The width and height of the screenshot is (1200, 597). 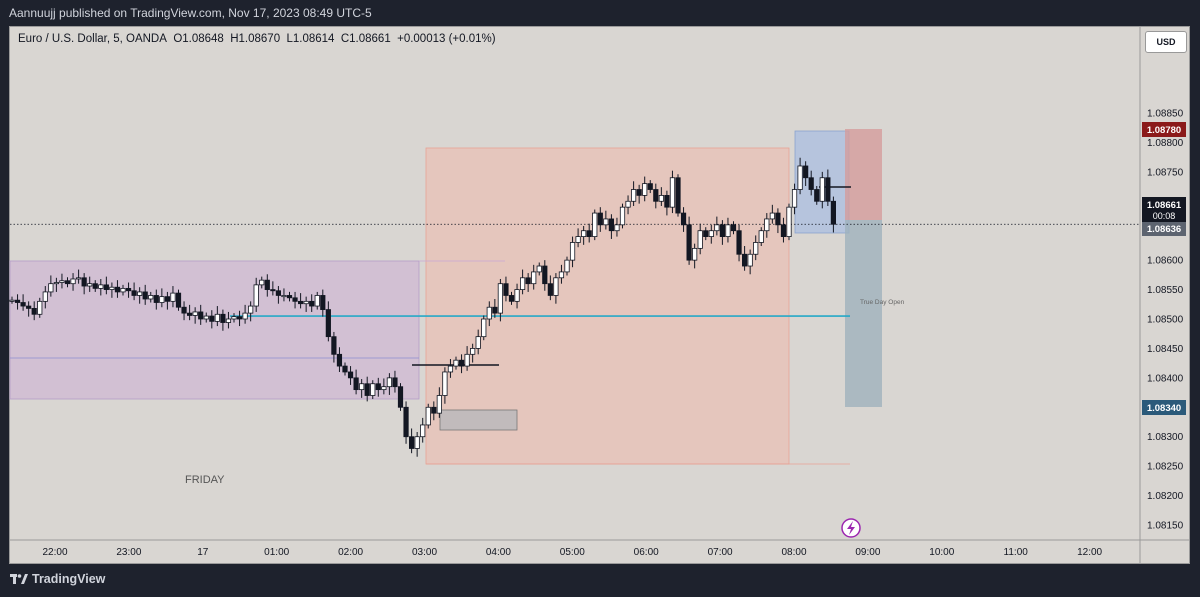 What do you see at coordinates (310, 39) in the screenshot?
I see `ohlc-low: L1.08614` at bounding box center [310, 39].